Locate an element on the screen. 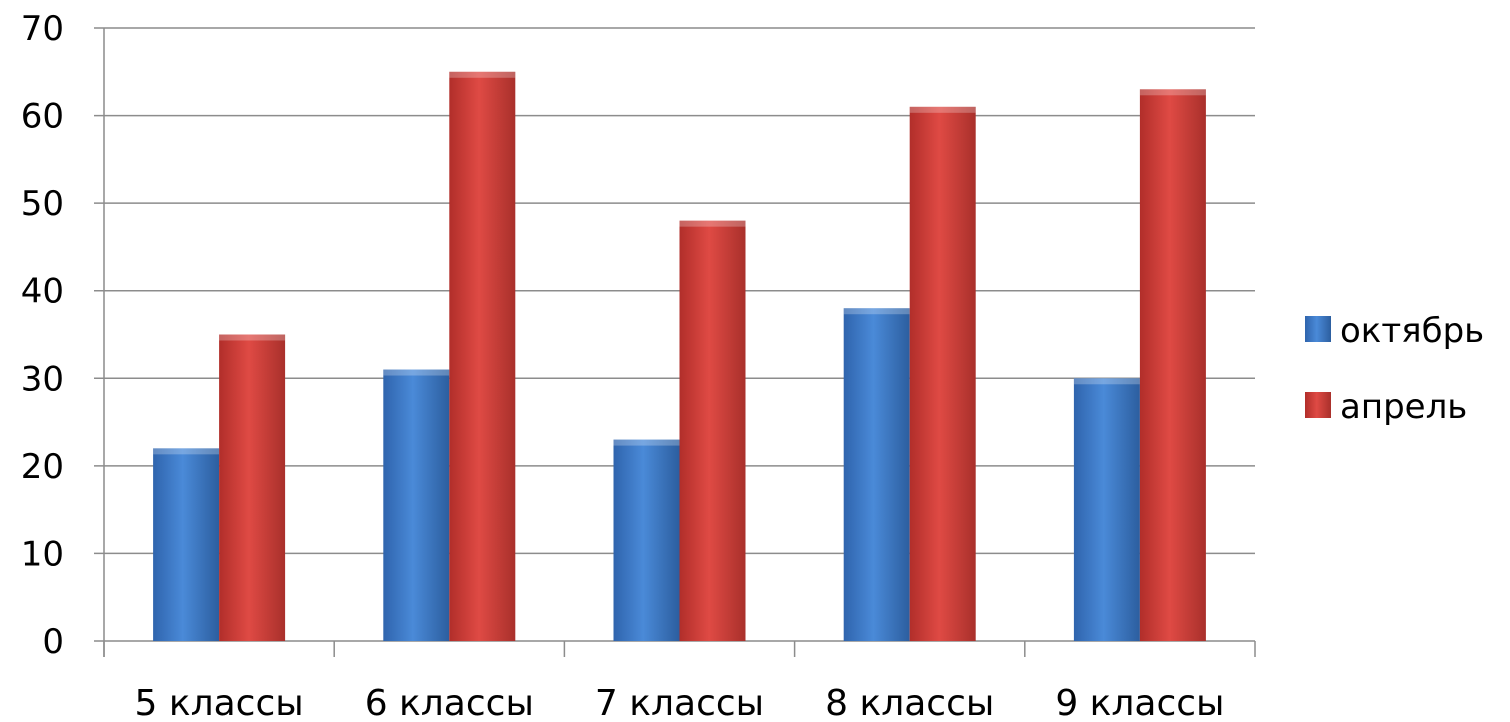 The height and width of the screenshot is (722, 1510). legend-label: октябрь is located at coordinates (1412, 331).